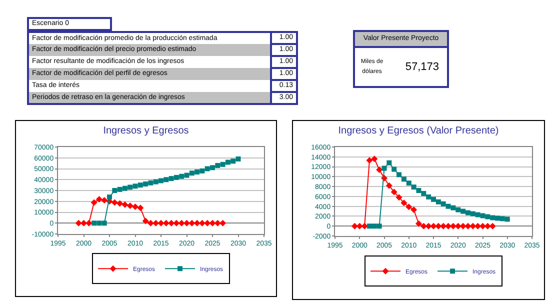 This screenshot has height=302, width=551. Describe the element at coordinates (146, 130) in the screenshot. I see `chart-title: Ingresos y Egresos` at that location.